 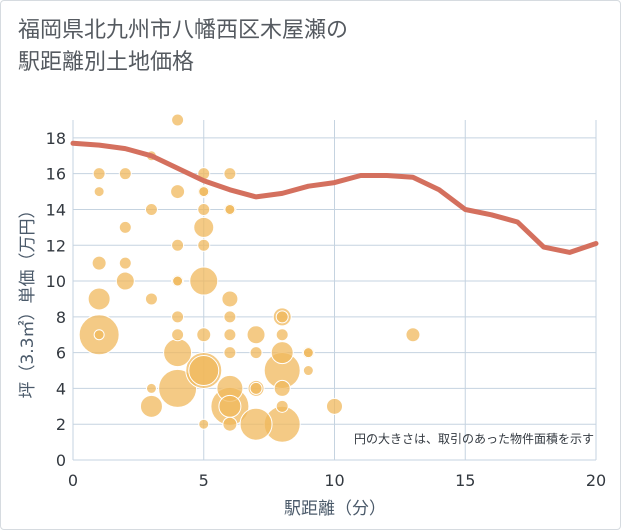 What do you see at coordinates (61, 460) in the screenshot?
I see `y-tick-label: 0` at bounding box center [61, 460].